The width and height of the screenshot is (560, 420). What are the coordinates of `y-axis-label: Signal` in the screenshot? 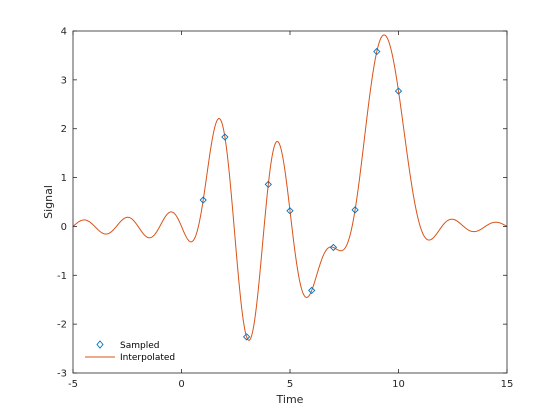 It's located at (48, 202).